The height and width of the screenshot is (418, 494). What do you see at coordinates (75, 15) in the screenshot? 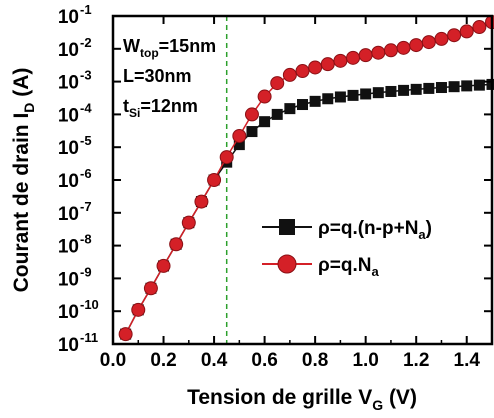
I see `y-tick-label: 10⁻¹` at bounding box center [75, 15].